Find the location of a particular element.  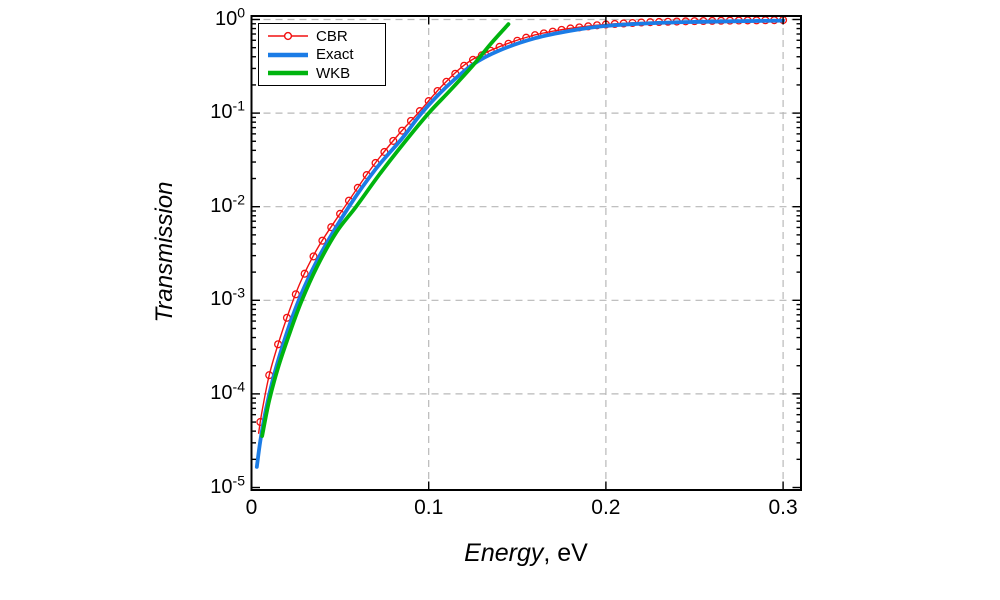

y-tick-label: 10⁰ is located at coordinates (229, 16).